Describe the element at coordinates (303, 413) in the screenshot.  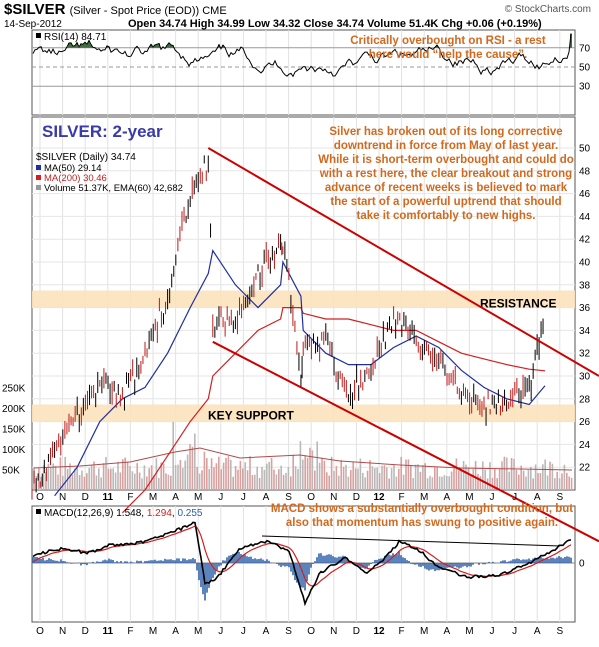
I see `support-band` at that location.